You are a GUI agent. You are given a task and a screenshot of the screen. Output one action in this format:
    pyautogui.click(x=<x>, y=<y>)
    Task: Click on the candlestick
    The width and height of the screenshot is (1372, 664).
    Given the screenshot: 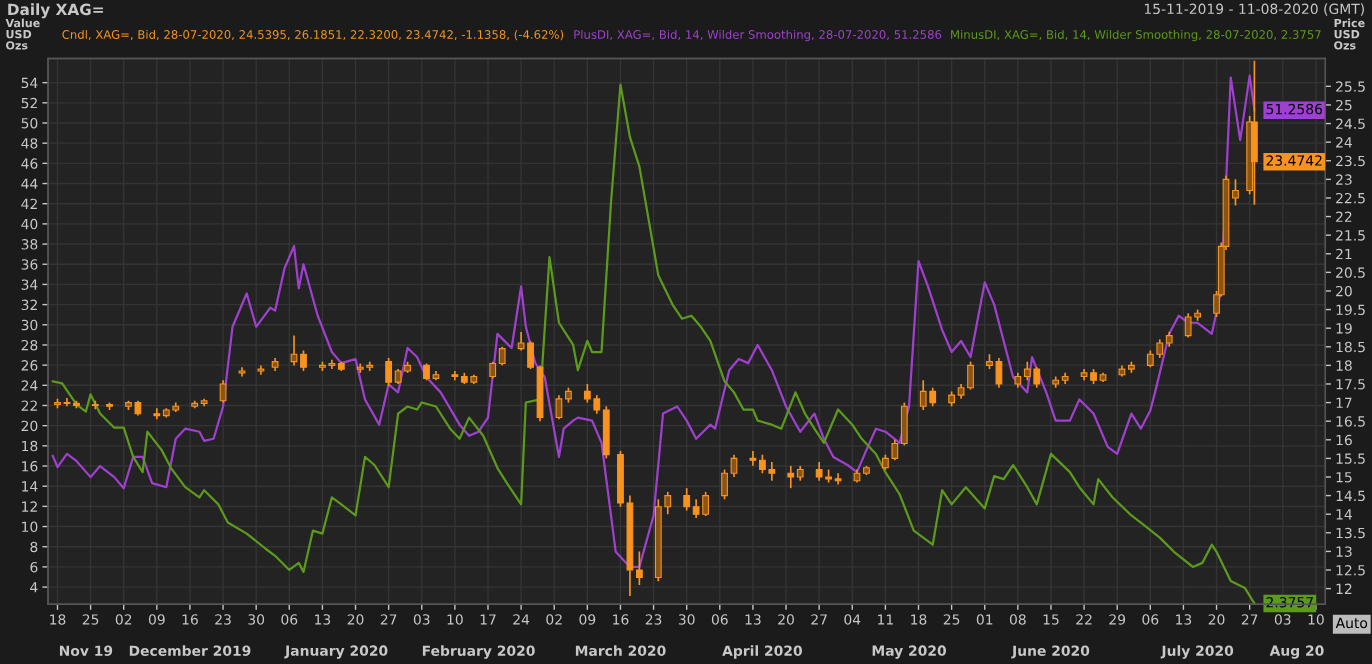 What is the action you would take?
    pyautogui.click(x=223, y=391)
    